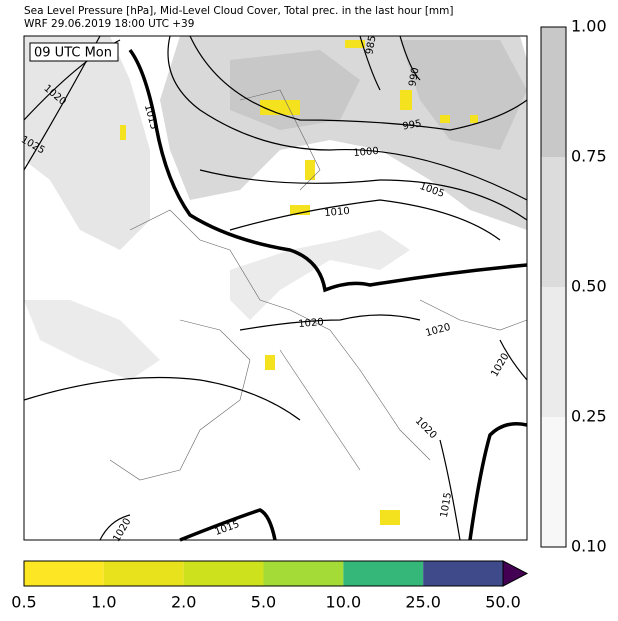 The image size is (618, 621). I want to click on isobar-label: 990, so click(414, 77).